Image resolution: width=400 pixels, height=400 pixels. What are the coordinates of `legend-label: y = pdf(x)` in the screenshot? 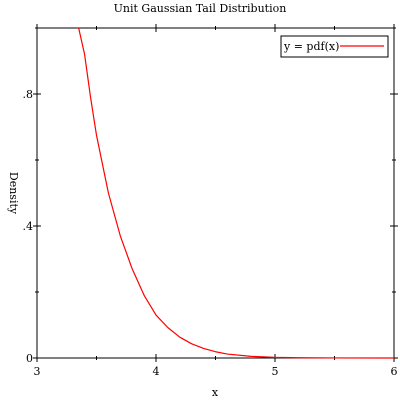 It's located at (311, 46).